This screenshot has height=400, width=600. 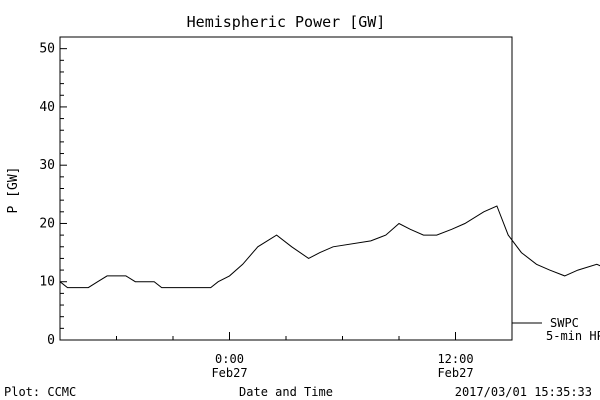 I want to click on y-axis-label-group: P [GW], so click(x=13, y=190).